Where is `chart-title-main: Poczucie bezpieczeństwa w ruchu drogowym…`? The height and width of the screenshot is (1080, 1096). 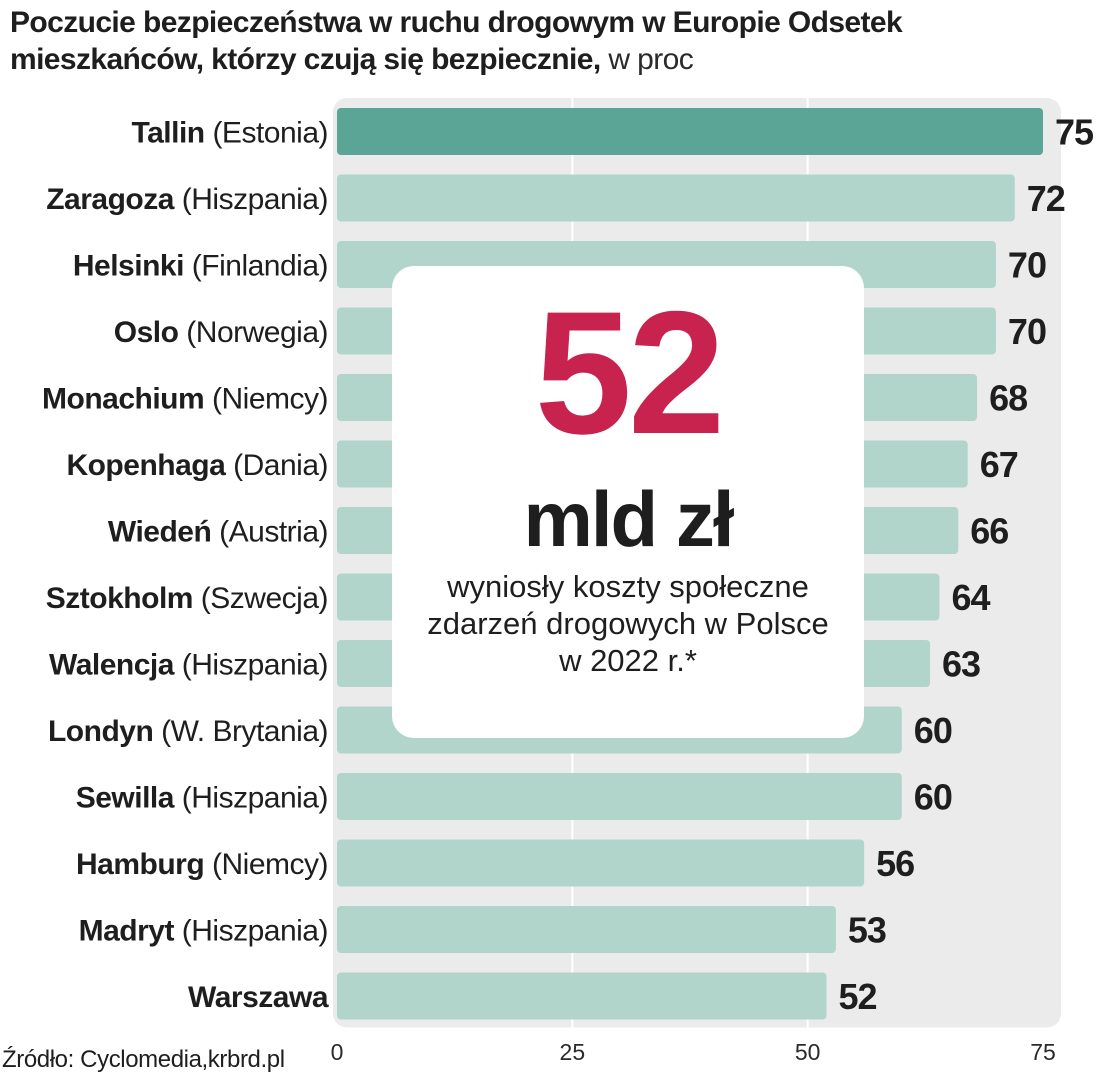
chart-title-main: Poczucie bezpieczeństwa w ruchu drogowym… is located at coordinates (456, 41).